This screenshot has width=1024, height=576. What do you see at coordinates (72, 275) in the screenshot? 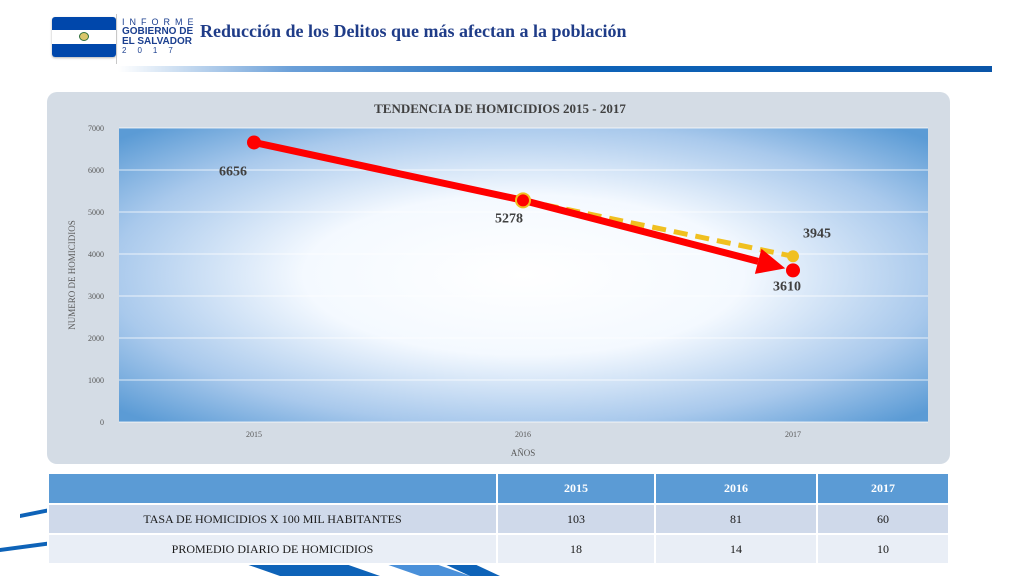
I see `y-axis-label: NUMERO DE HOMICIDIOS` at bounding box center [72, 275].